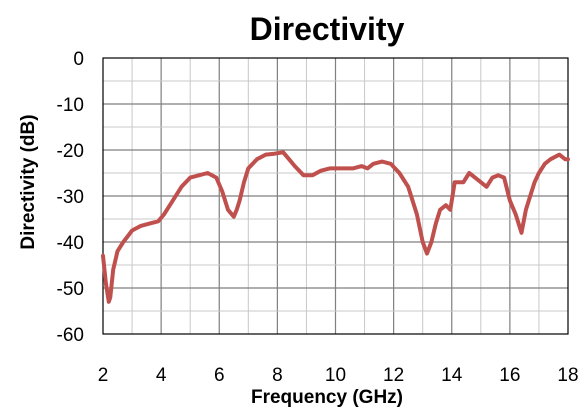 The width and height of the screenshot is (588, 417). I want to click on y-tick-label: -30, so click(70, 197).